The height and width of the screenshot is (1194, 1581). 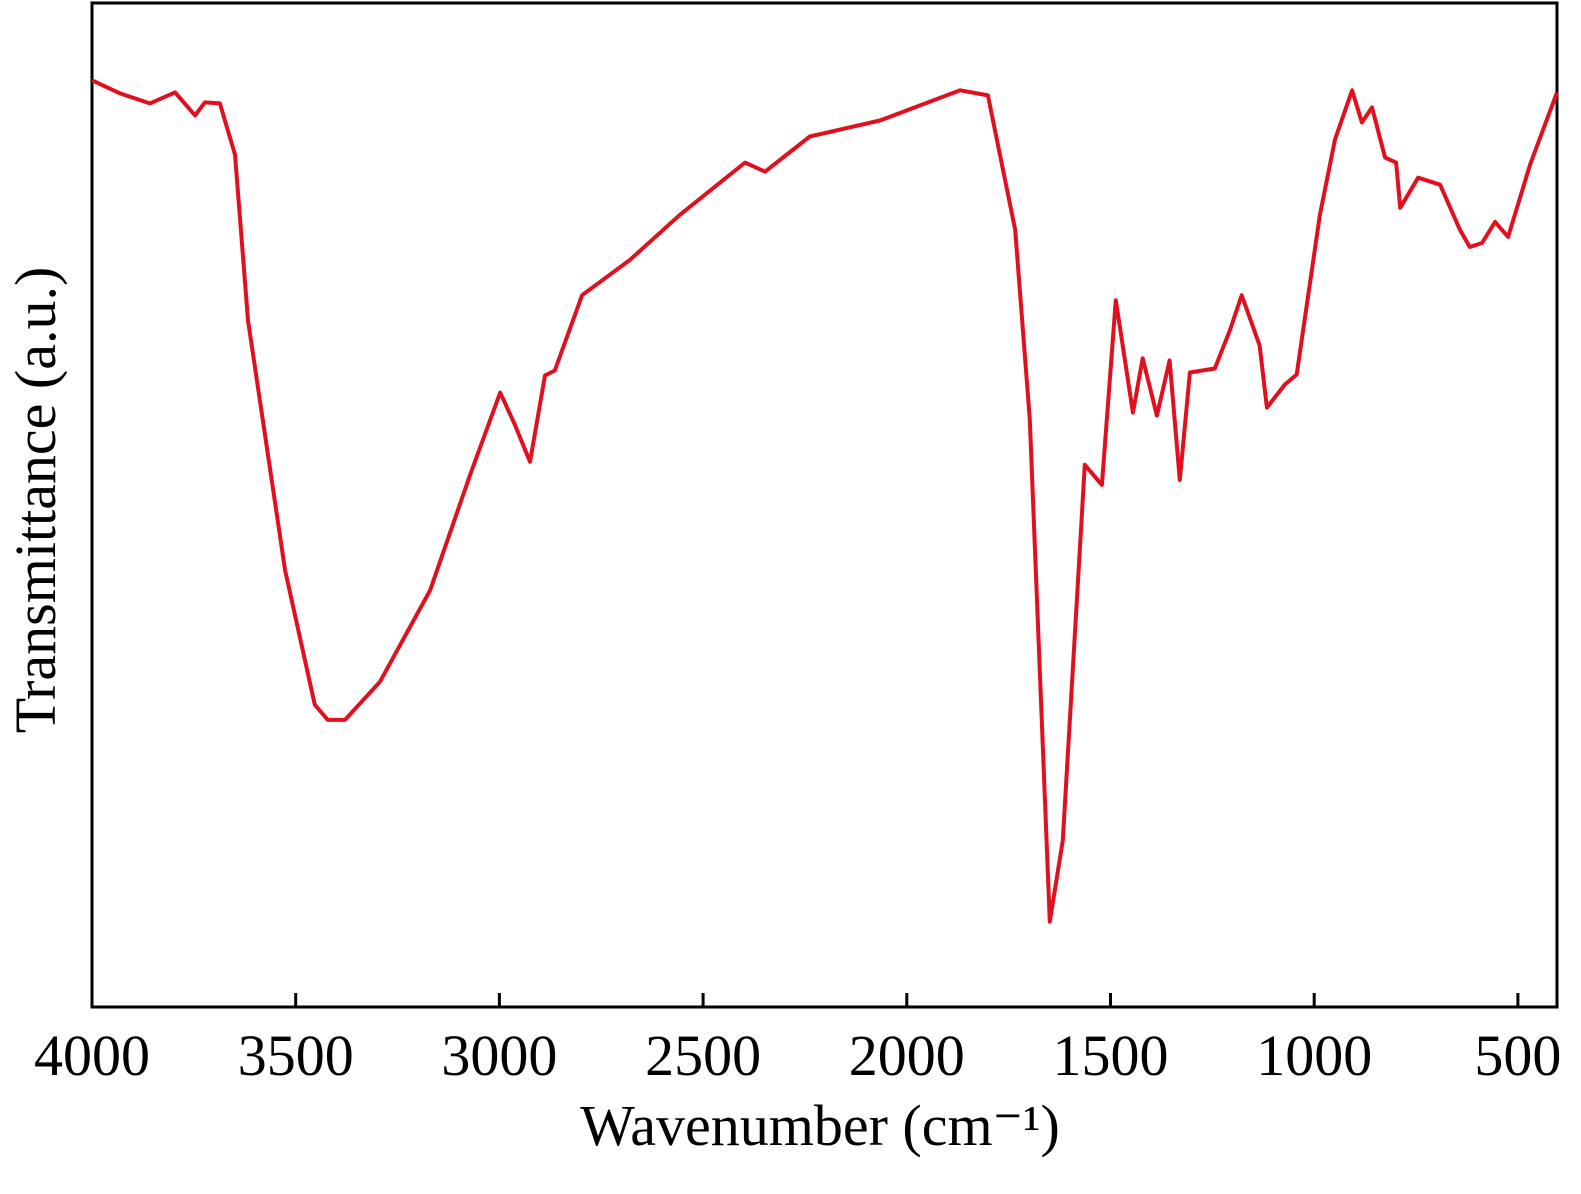 I want to click on x-tick-label: 500, so click(x=1517, y=1055).